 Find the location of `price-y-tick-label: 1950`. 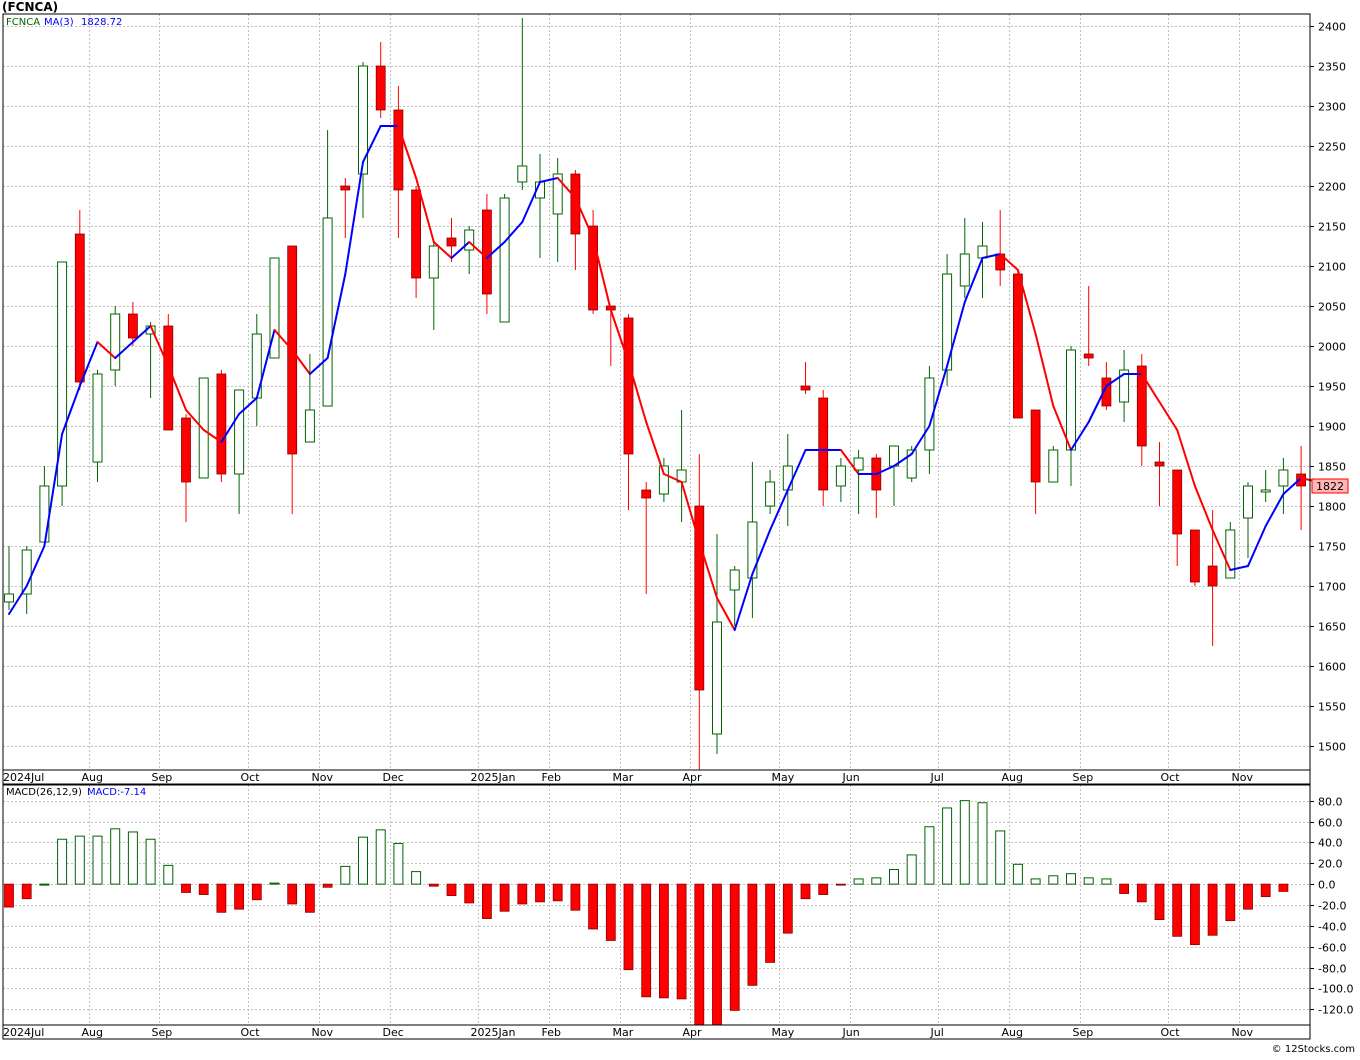

price-y-tick-label: 1950 is located at coordinates (1332, 387).